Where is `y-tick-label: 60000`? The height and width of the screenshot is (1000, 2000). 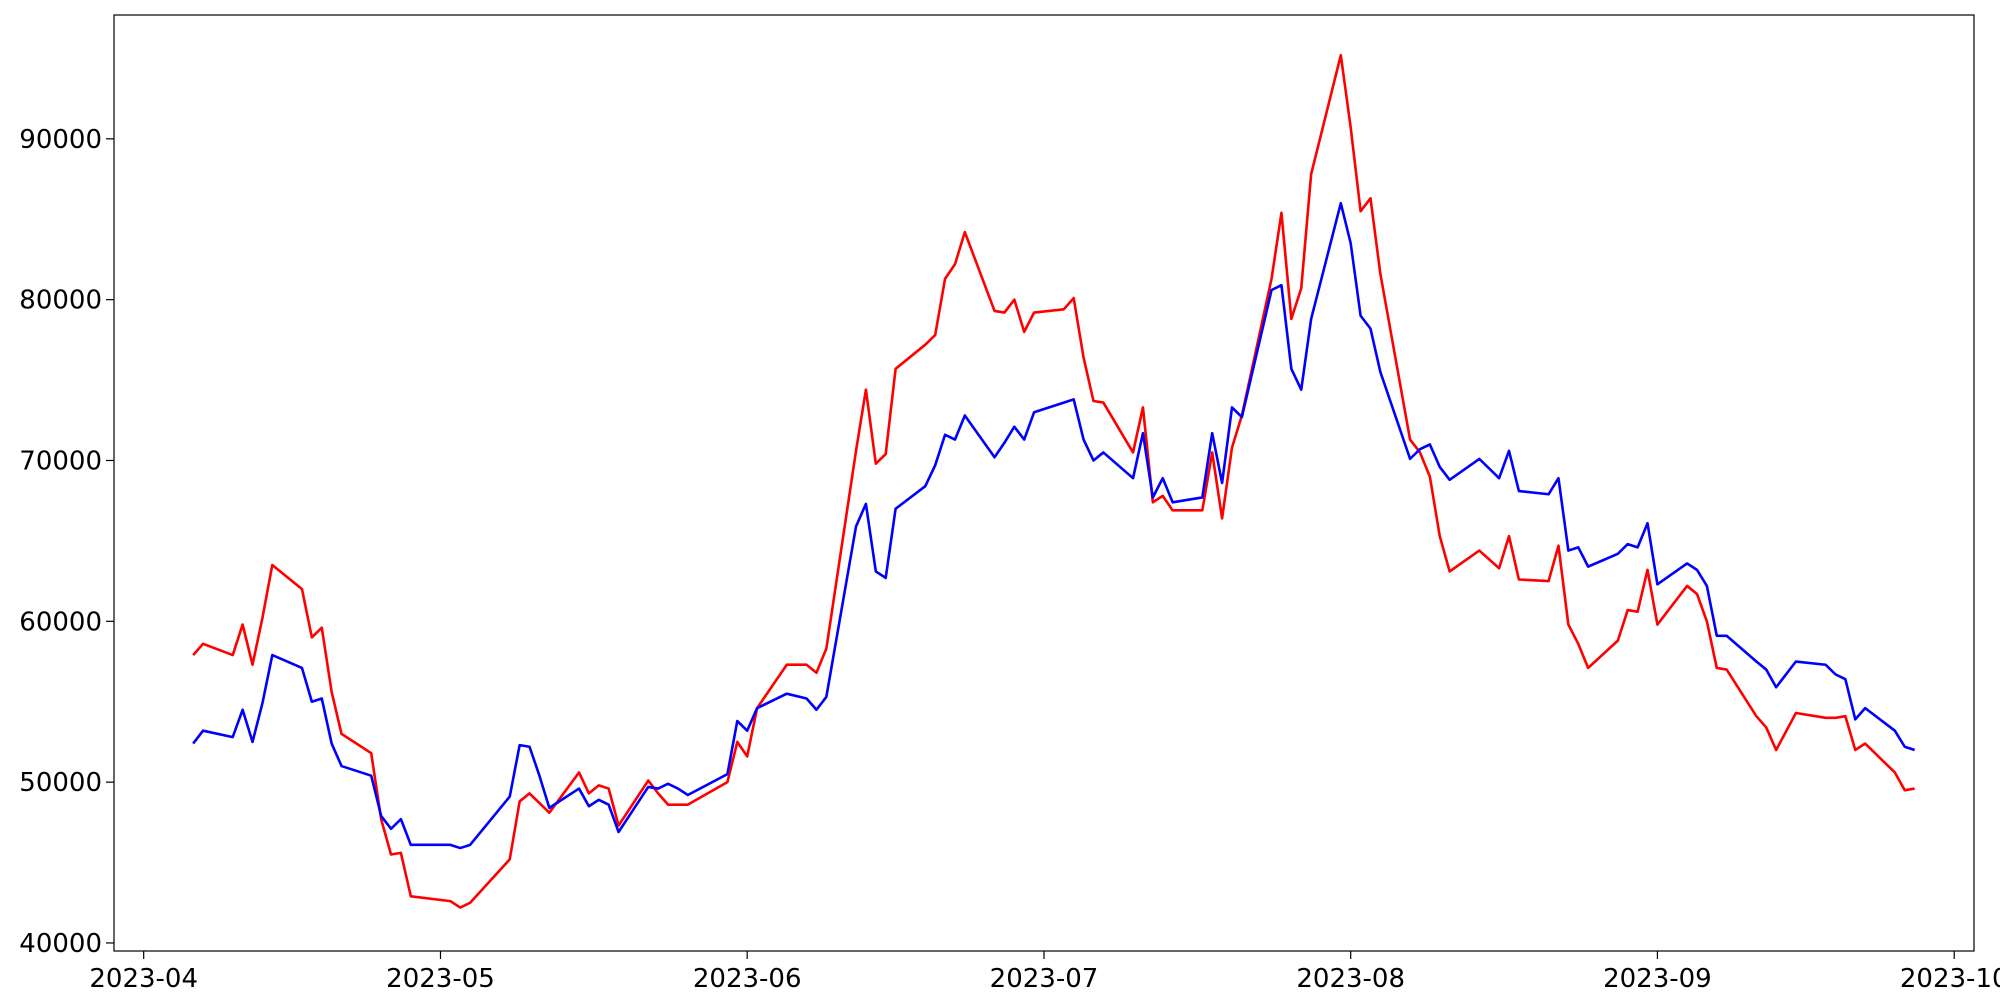 y-tick-label: 60000 is located at coordinates (60, 622).